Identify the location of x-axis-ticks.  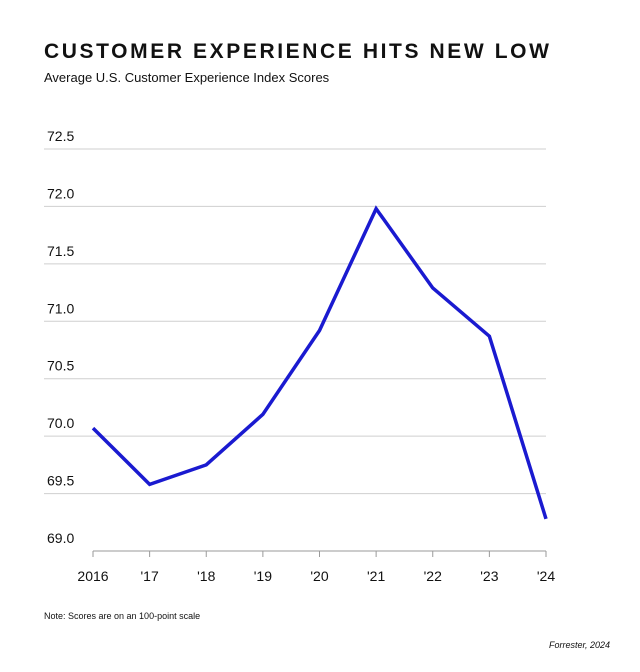
(319, 554).